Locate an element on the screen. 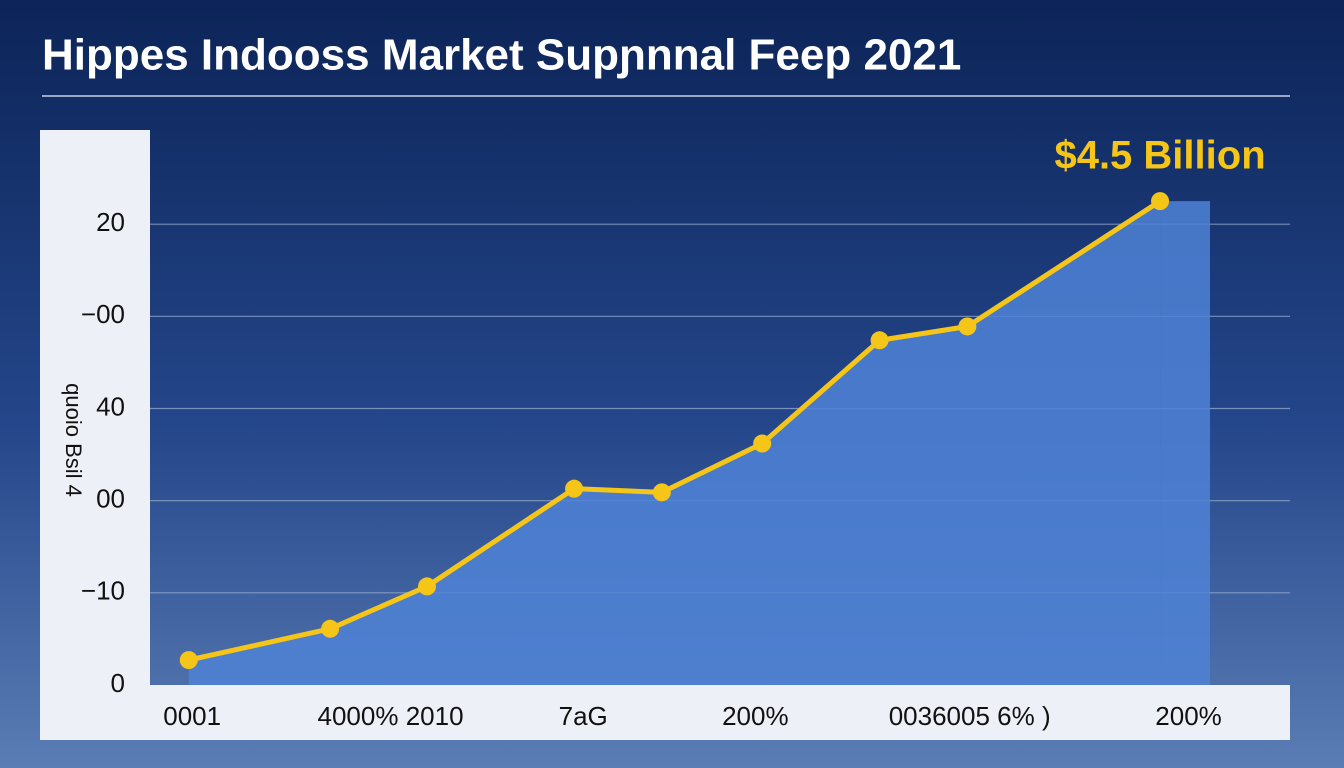 The height and width of the screenshot is (768, 1344). chart-title: Hippes Indooss Market Supɲnnal Feep 2021 is located at coordinates (501, 55).